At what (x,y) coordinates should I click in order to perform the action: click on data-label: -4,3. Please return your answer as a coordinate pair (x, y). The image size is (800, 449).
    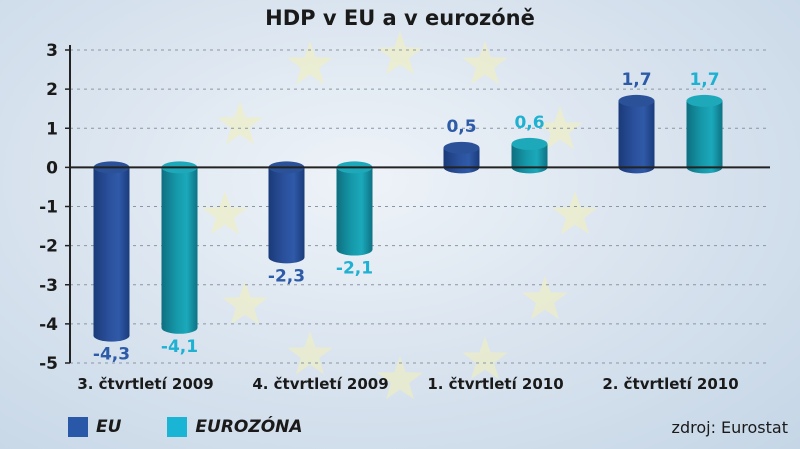
    Looking at the image, I should click on (111, 355).